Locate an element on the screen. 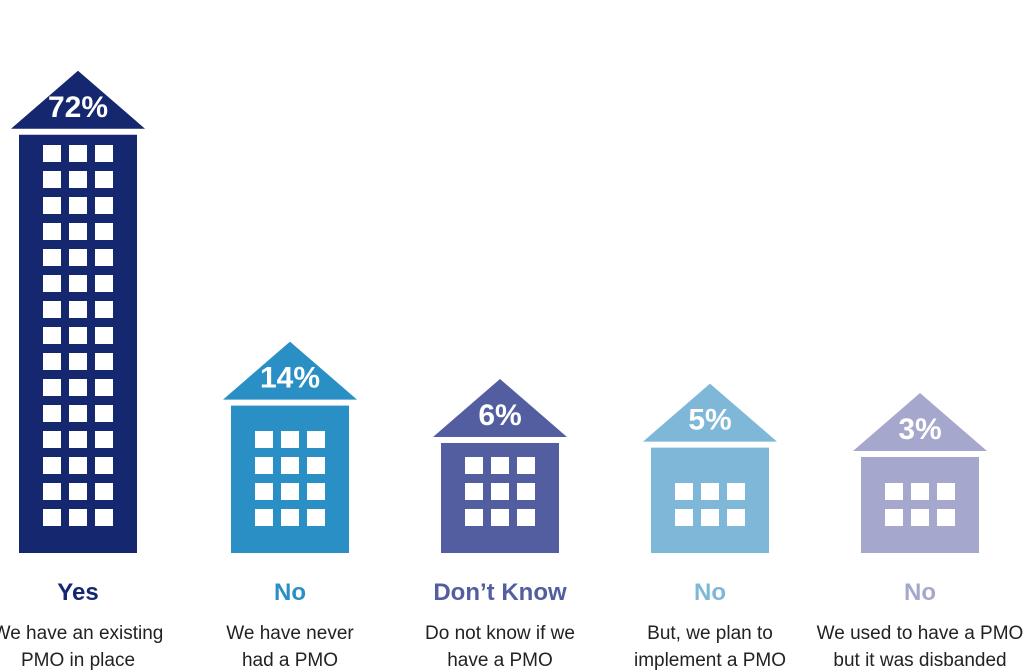 The image size is (1024, 671). data-label: 6% is located at coordinates (499, 415).